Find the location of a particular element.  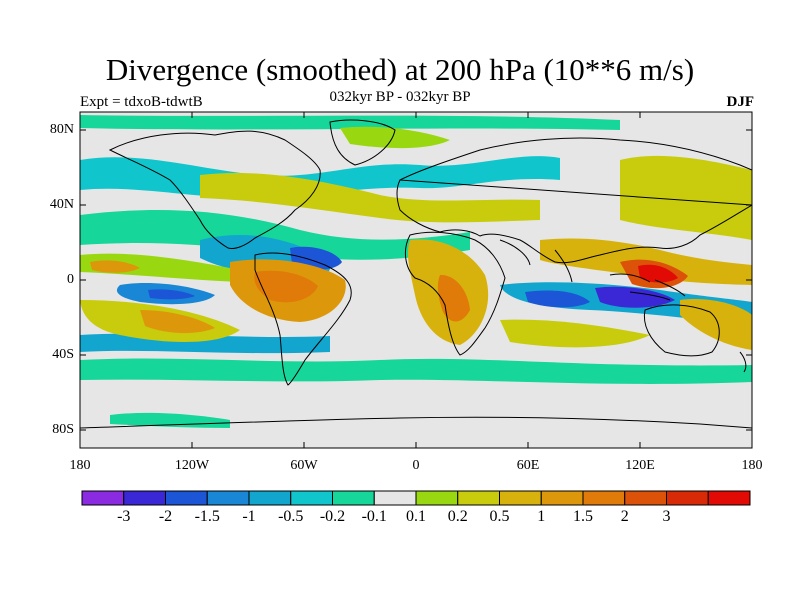

colorbar-label: 1 is located at coordinates (541, 516).